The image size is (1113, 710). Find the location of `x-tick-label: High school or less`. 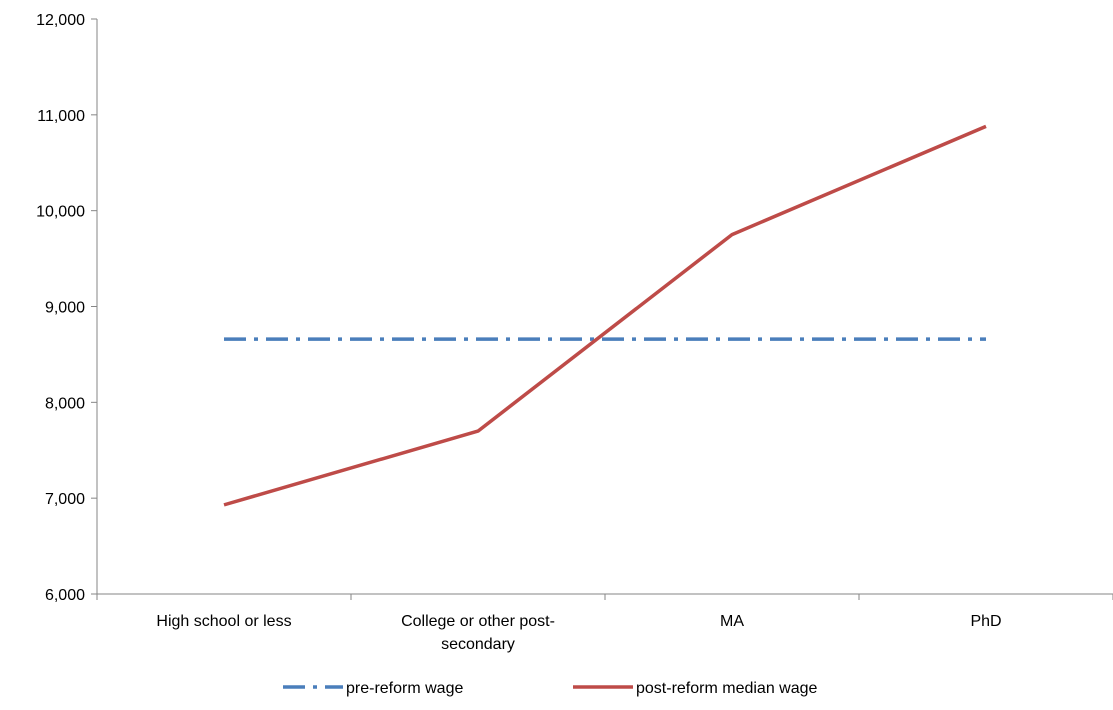

x-tick-label: High school or less is located at coordinates (223, 621).